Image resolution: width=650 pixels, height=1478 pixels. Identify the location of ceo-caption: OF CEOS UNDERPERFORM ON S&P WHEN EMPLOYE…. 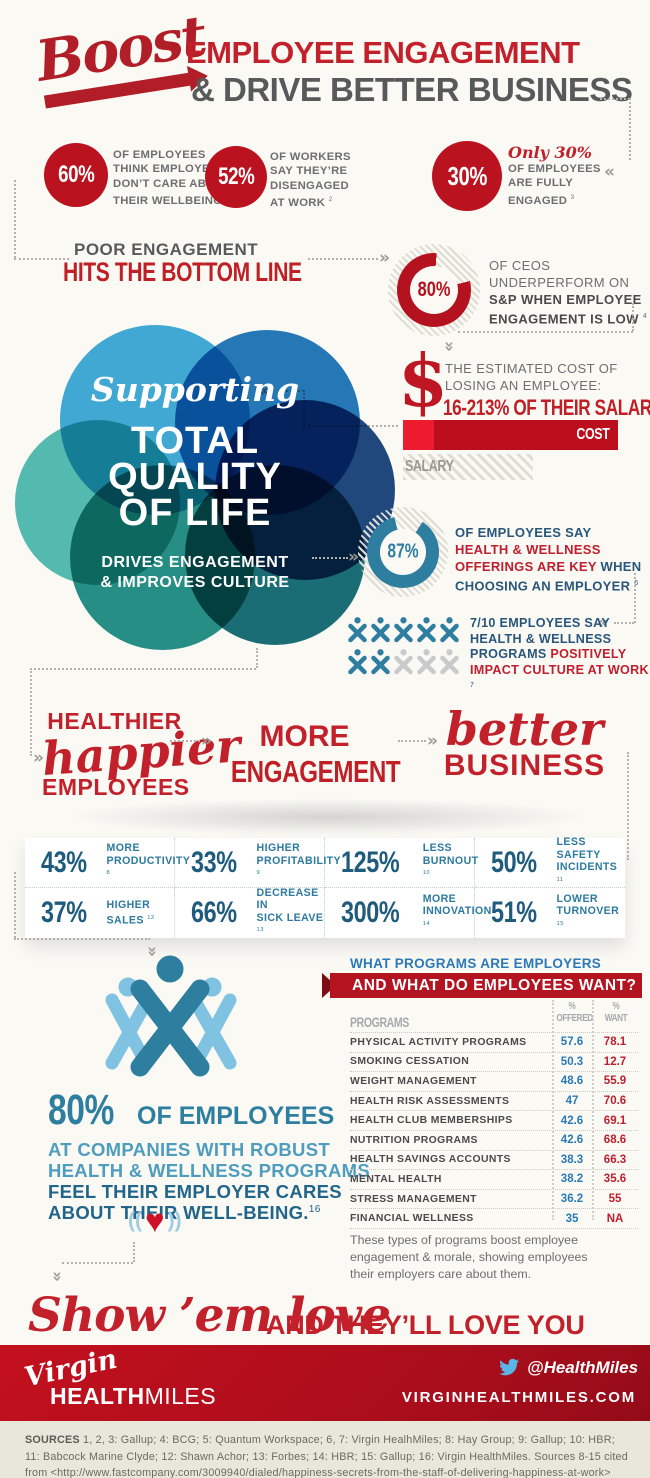
(568, 292).